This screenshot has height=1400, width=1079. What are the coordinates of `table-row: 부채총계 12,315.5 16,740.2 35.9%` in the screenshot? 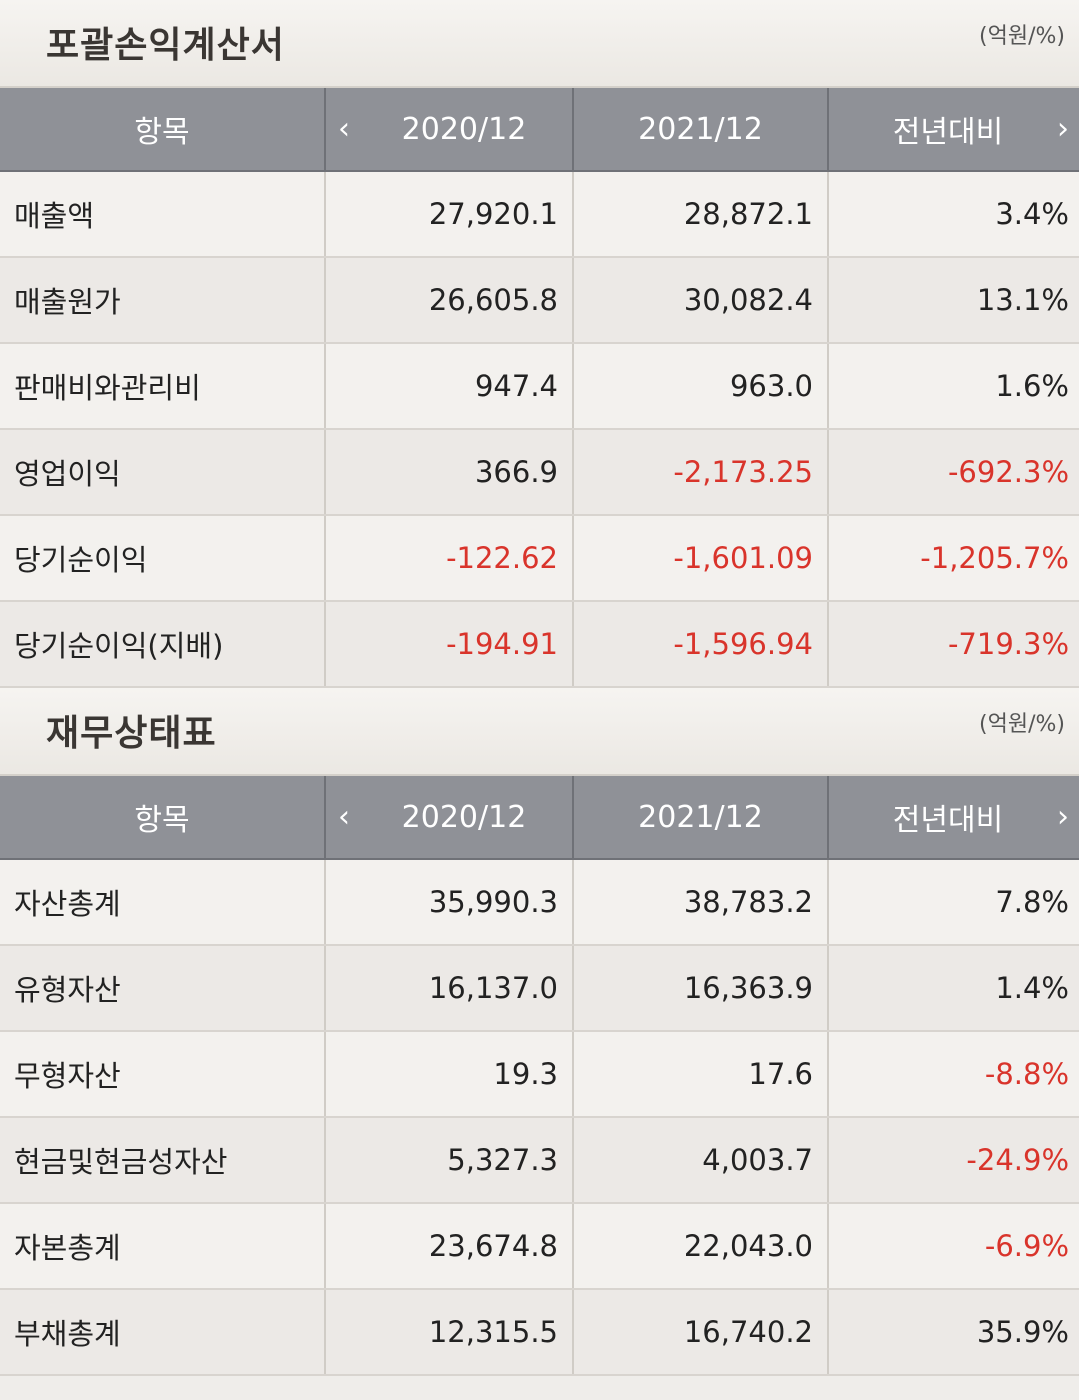 It's located at (539, 1332).